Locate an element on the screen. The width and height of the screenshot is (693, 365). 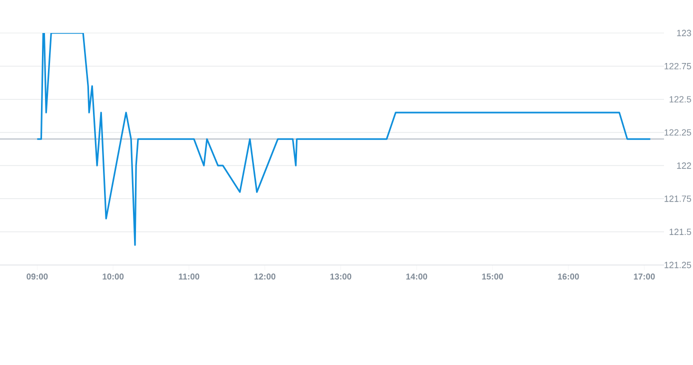
x-tick-label: 16:00 is located at coordinates (568, 277).